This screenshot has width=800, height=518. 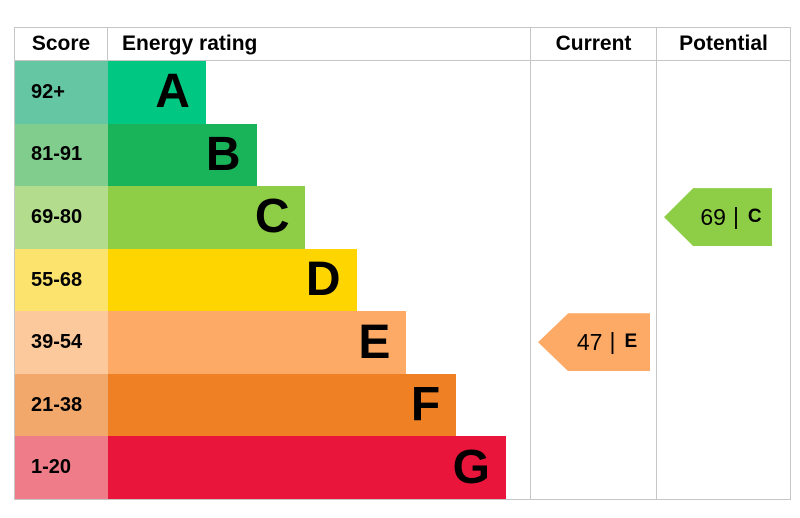 What do you see at coordinates (593, 44) in the screenshot?
I see `current-column-header: Current` at bounding box center [593, 44].